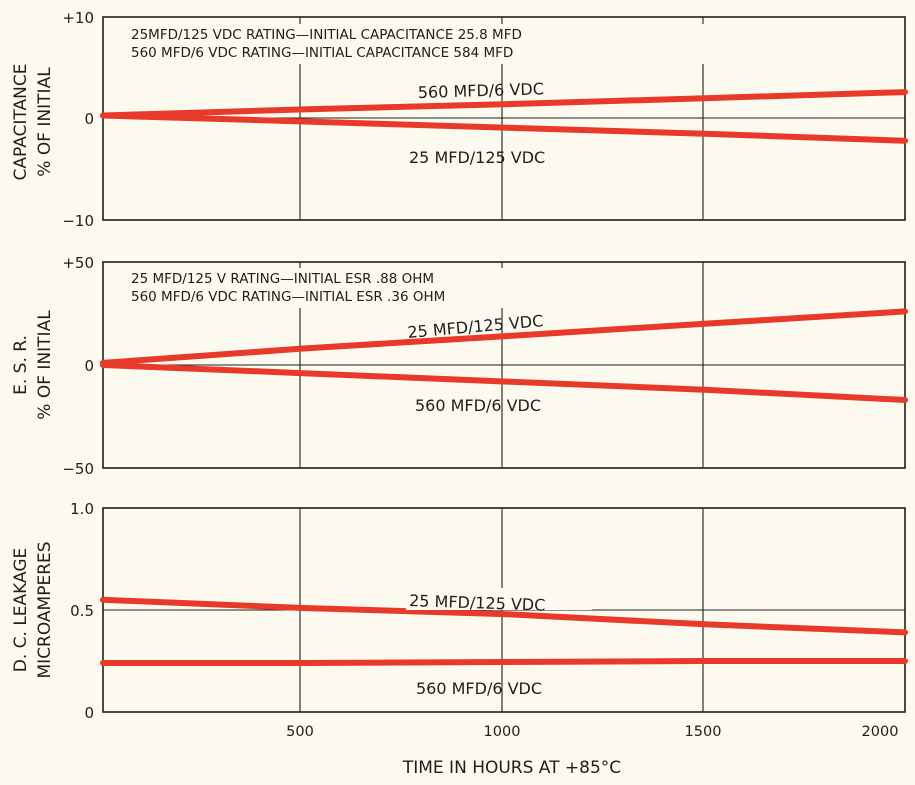 Image resolution: width=915 pixels, height=785 pixels. What do you see at coordinates (78, 469) in the screenshot?
I see `y-tick-label: −50` at bounding box center [78, 469].